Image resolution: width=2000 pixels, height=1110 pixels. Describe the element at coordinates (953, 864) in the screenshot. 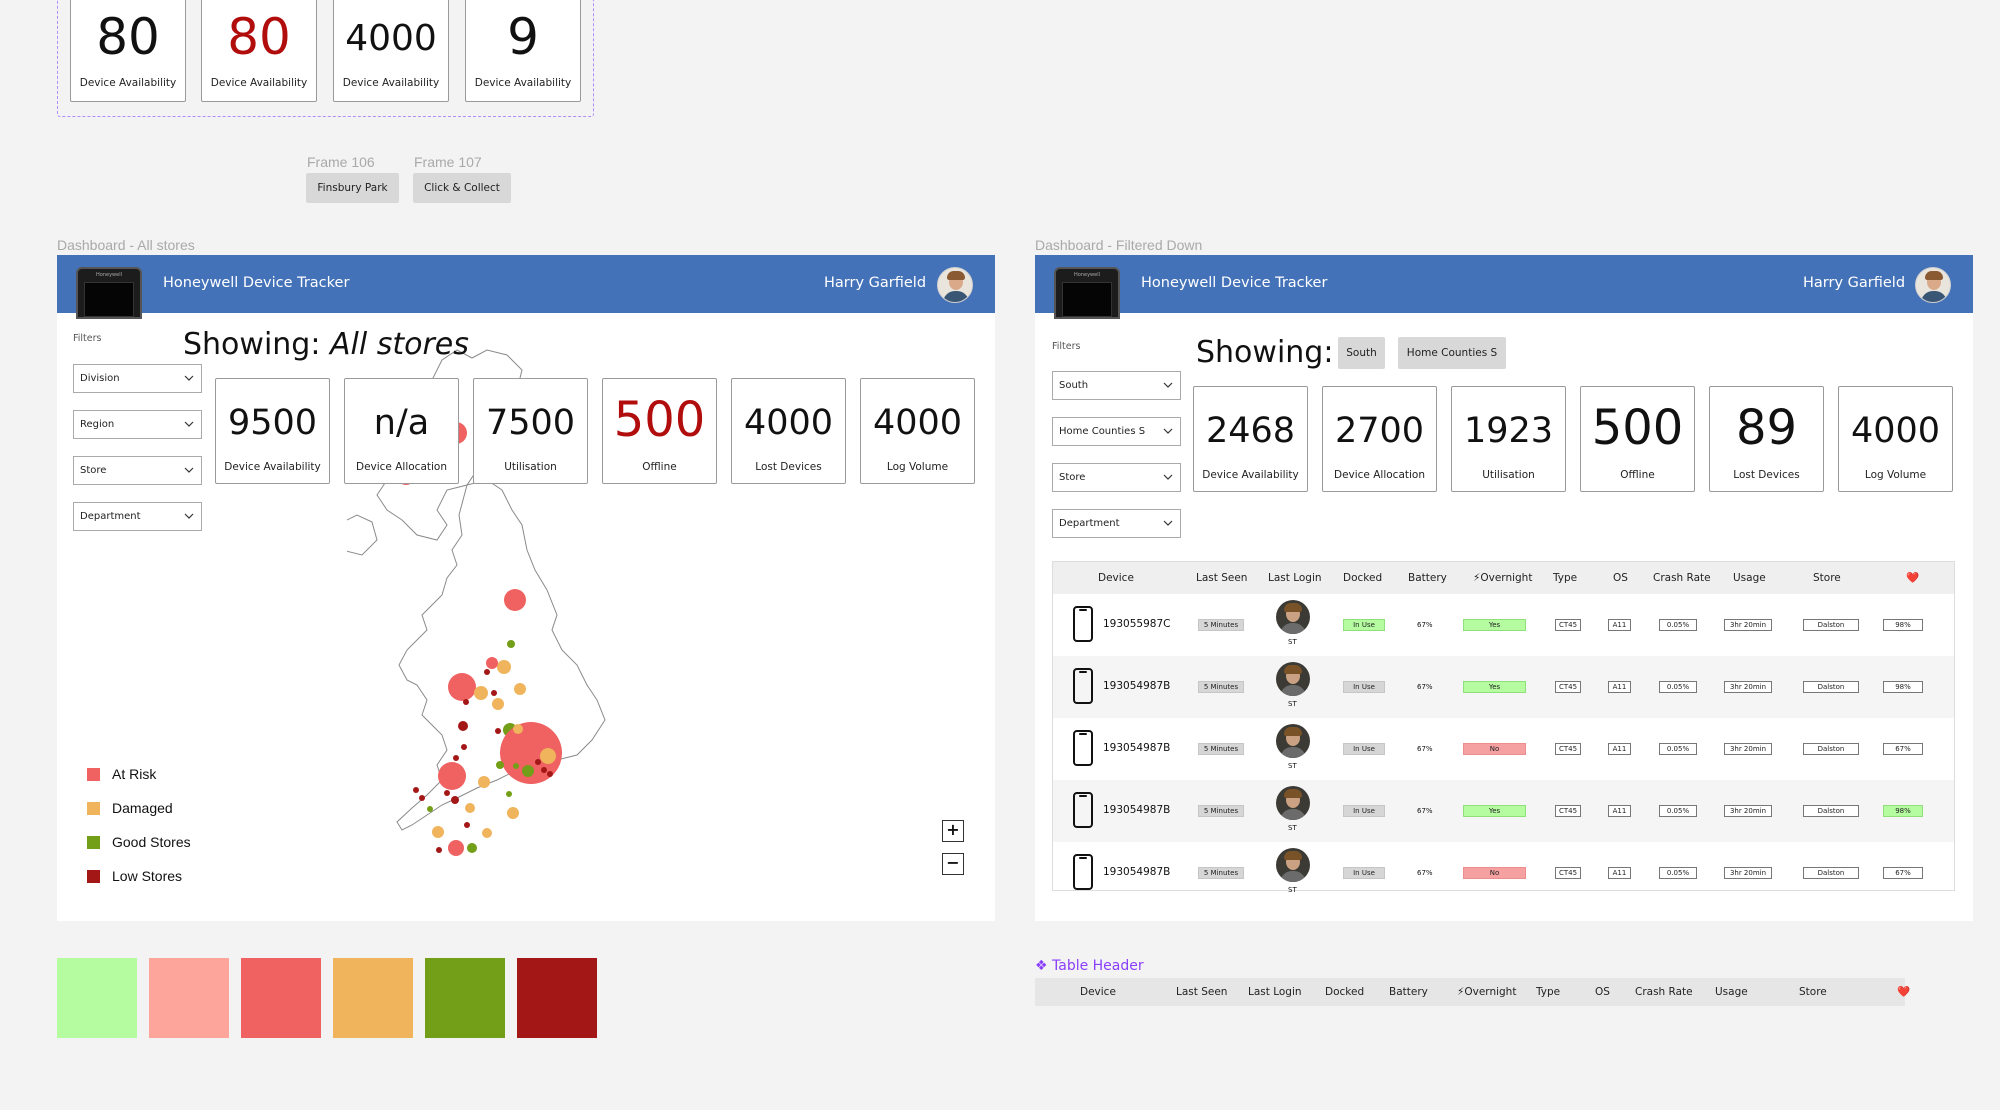

I see `zoom-out-button: −` at that location.